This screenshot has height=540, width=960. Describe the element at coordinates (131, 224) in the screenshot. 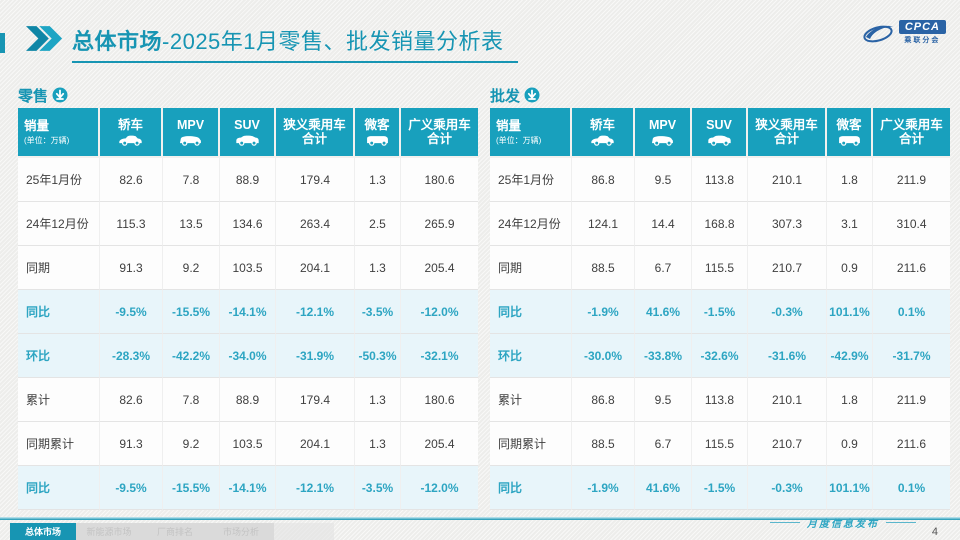

I see `table-cell: 115.3` at that location.